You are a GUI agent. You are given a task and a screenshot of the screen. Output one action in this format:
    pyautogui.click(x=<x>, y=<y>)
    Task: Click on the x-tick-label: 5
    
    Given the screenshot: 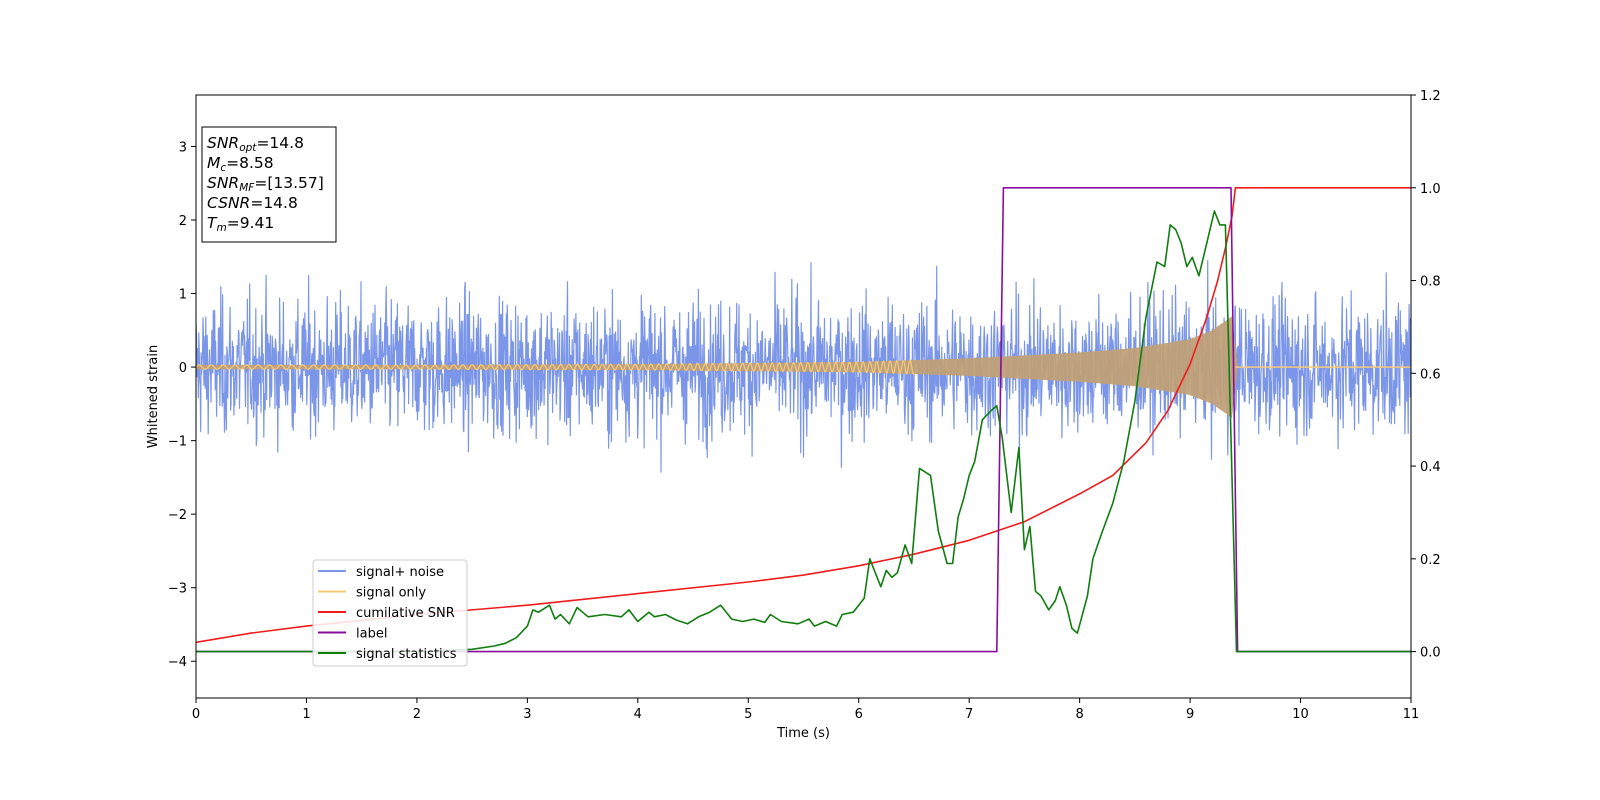 What is the action you would take?
    pyautogui.click(x=748, y=714)
    